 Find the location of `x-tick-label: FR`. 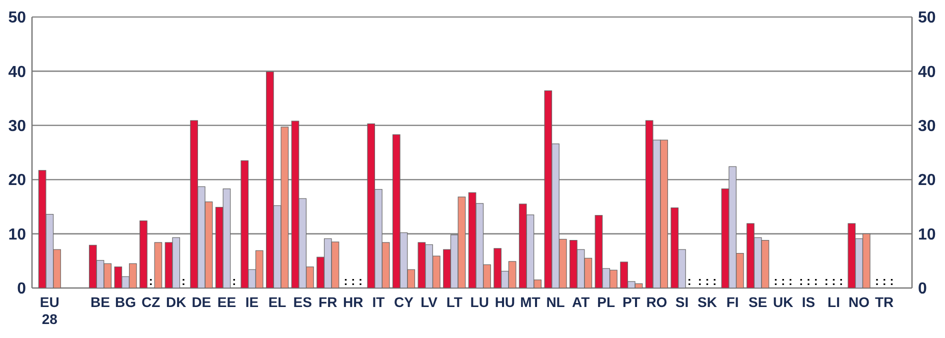

x-tick-label: FR is located at coordinates (328, 302).